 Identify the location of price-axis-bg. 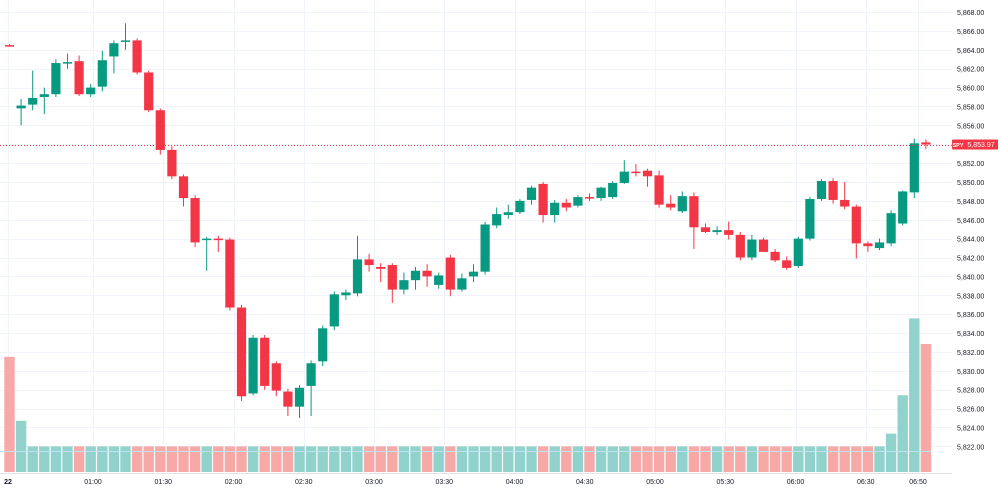
(976, 245).